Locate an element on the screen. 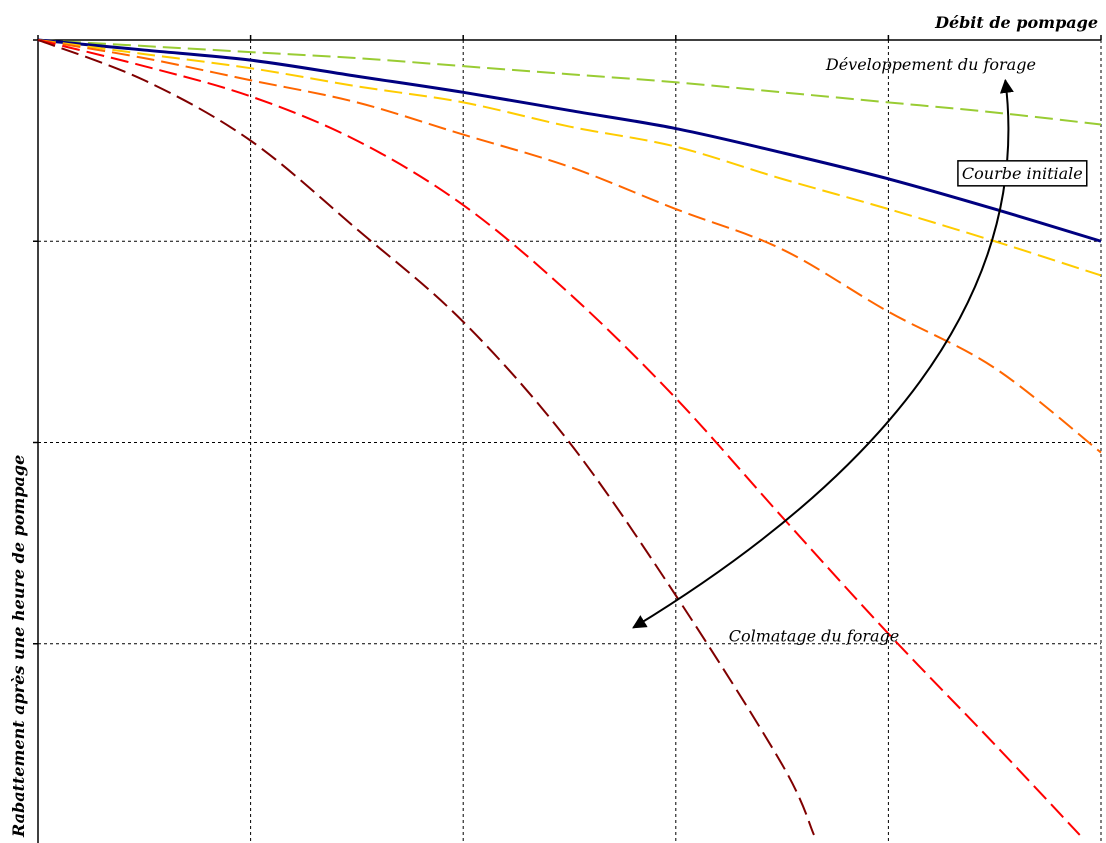 This screenshot has height=843, width=1106. annotation-2: Colmatage du forage is located at coordinates (814, 636).